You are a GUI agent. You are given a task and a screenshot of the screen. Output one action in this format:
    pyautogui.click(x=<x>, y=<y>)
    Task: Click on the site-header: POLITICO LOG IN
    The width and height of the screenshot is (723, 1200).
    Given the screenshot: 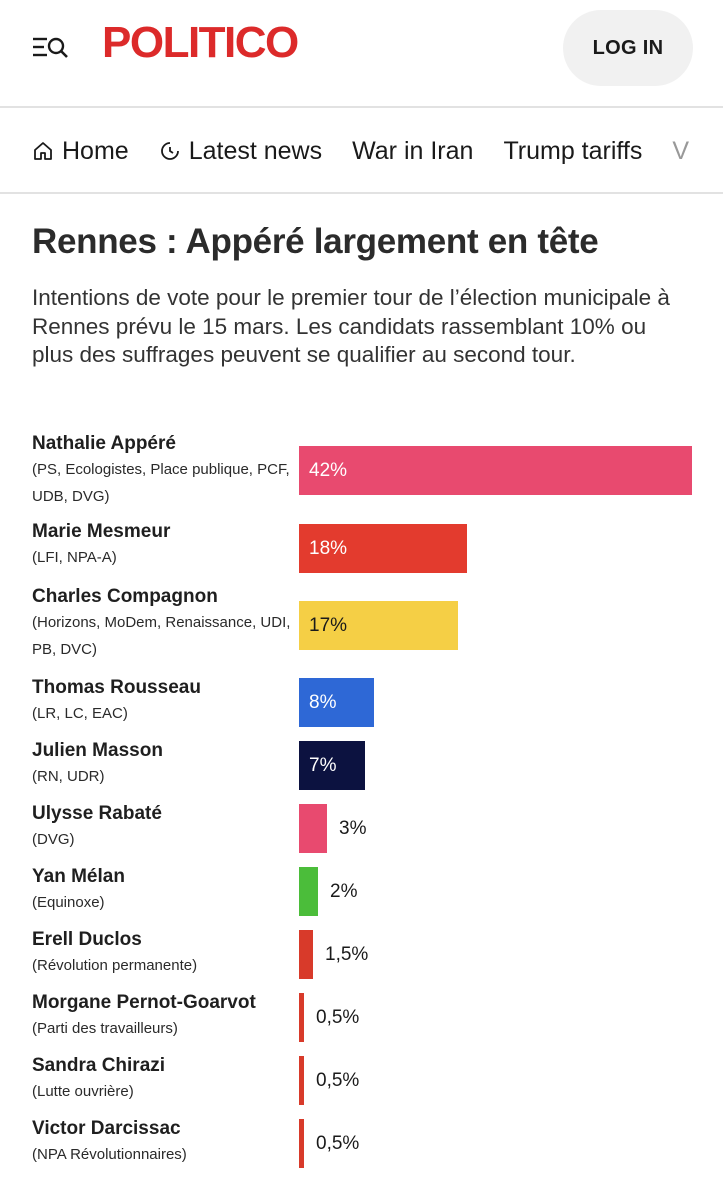 What is the action you would take?
    pyautogui.click(x=361, y=54)
    